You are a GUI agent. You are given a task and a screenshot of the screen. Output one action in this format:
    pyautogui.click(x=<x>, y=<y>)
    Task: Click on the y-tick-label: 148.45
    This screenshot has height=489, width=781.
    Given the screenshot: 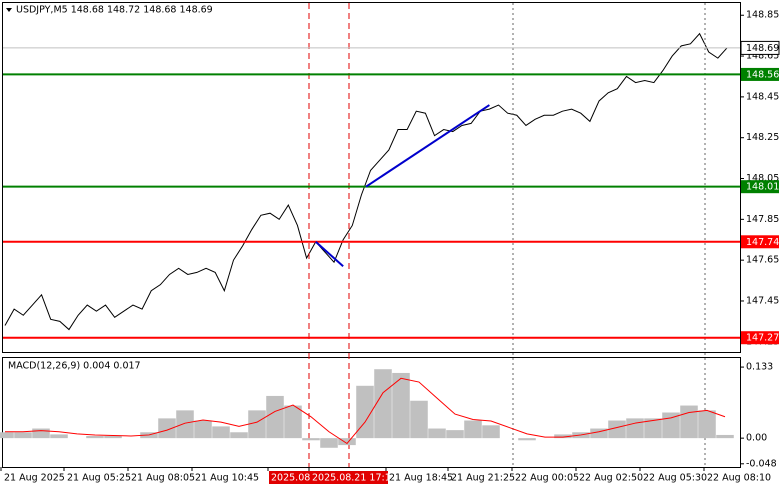 What is the action you would take?
    pyautogui.click(x=762, y=96)
    